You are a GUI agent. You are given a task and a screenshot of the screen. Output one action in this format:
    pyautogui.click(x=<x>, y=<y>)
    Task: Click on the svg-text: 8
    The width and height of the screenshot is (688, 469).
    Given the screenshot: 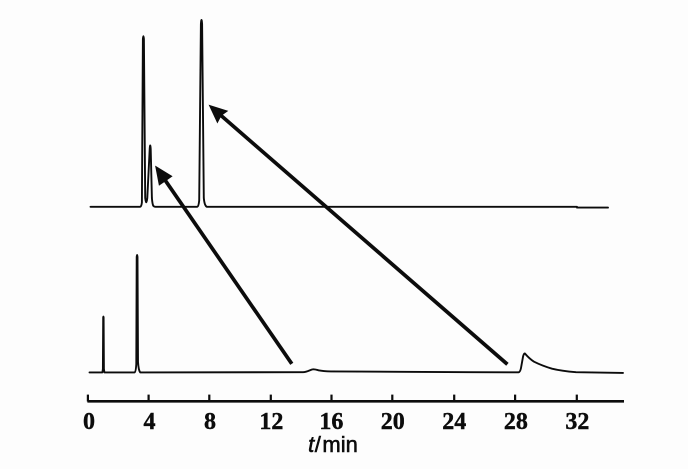 What is the action you would take?
    pyautogui.click(x=210, y=422)
    